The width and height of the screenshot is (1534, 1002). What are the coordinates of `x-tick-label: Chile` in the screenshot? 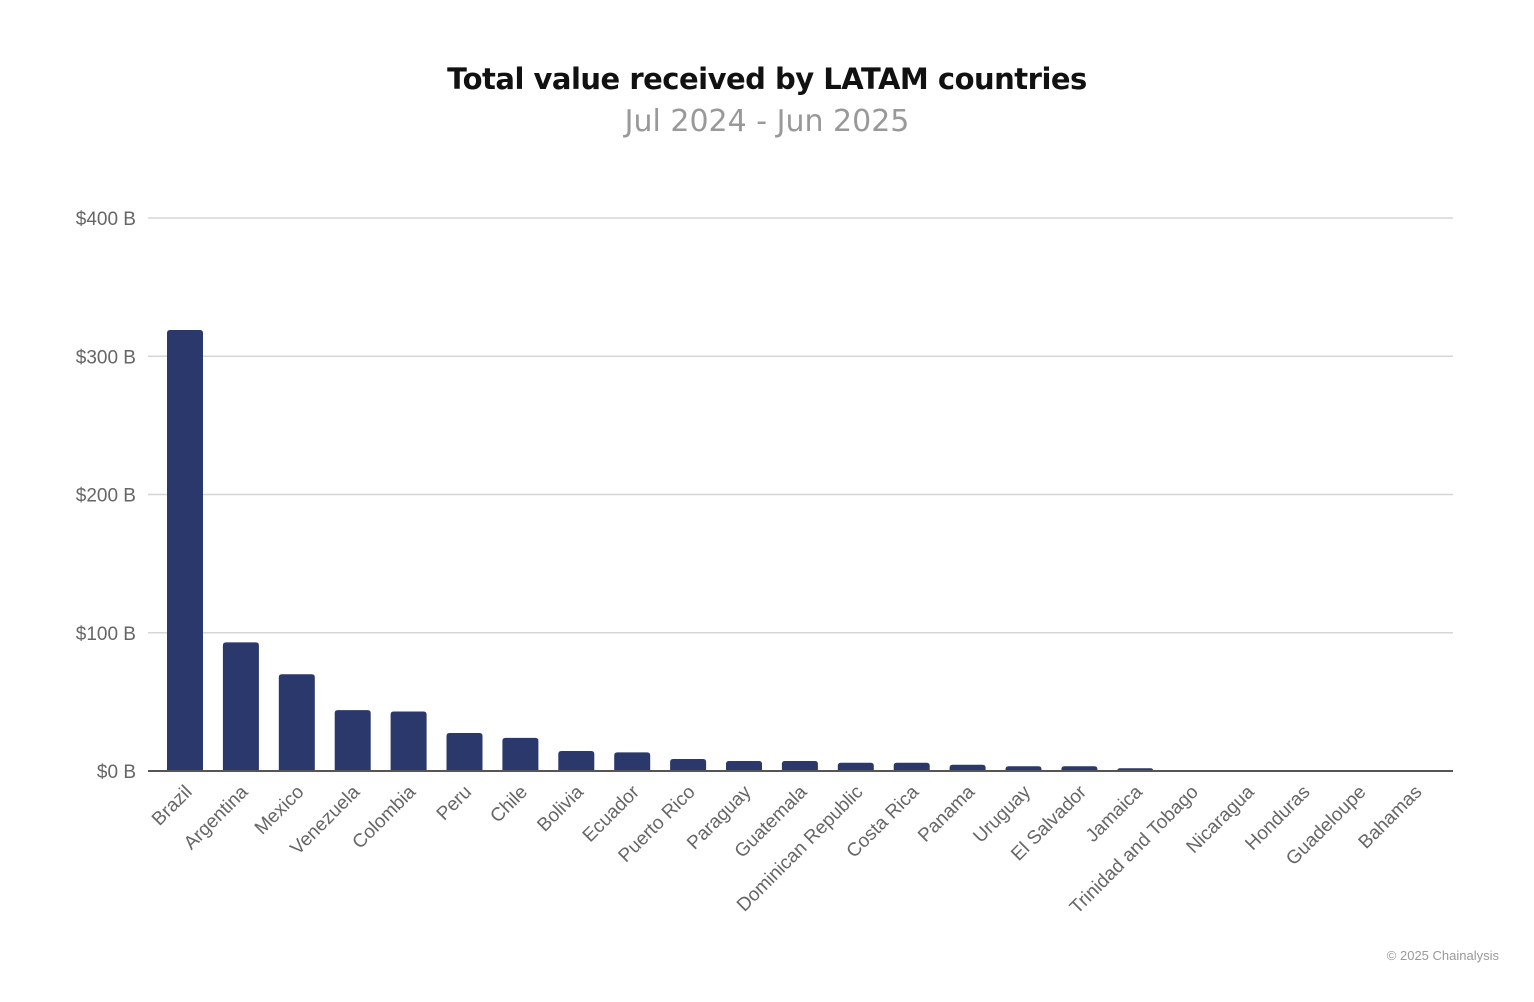 It's located at (508, 804).